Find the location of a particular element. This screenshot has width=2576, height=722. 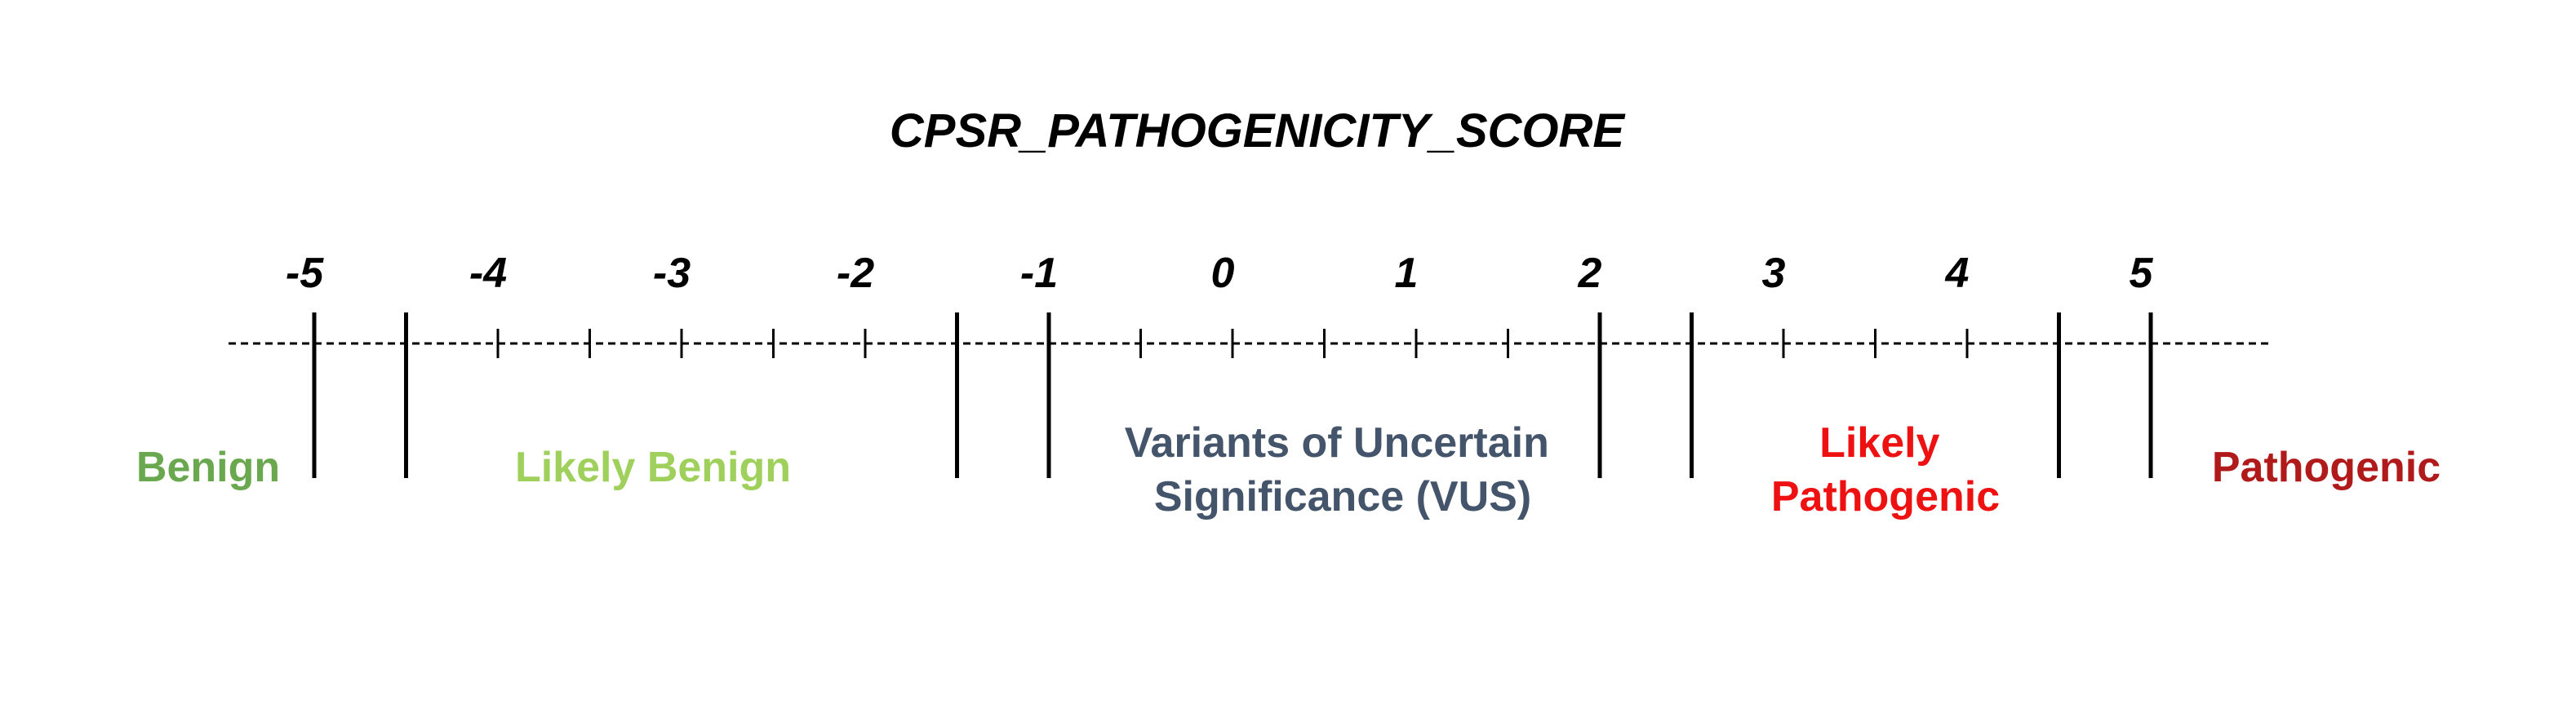

category-pathogenic: Pathogenic is located at coordinates (2326, 467).